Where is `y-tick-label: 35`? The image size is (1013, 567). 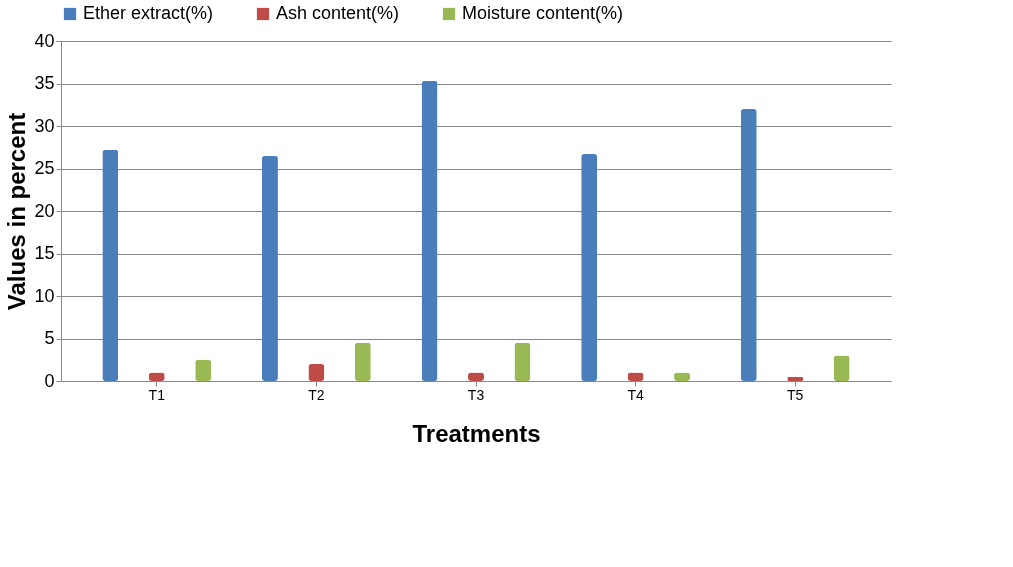 y-tick-label: 35 is located at coordinates (44, 83).